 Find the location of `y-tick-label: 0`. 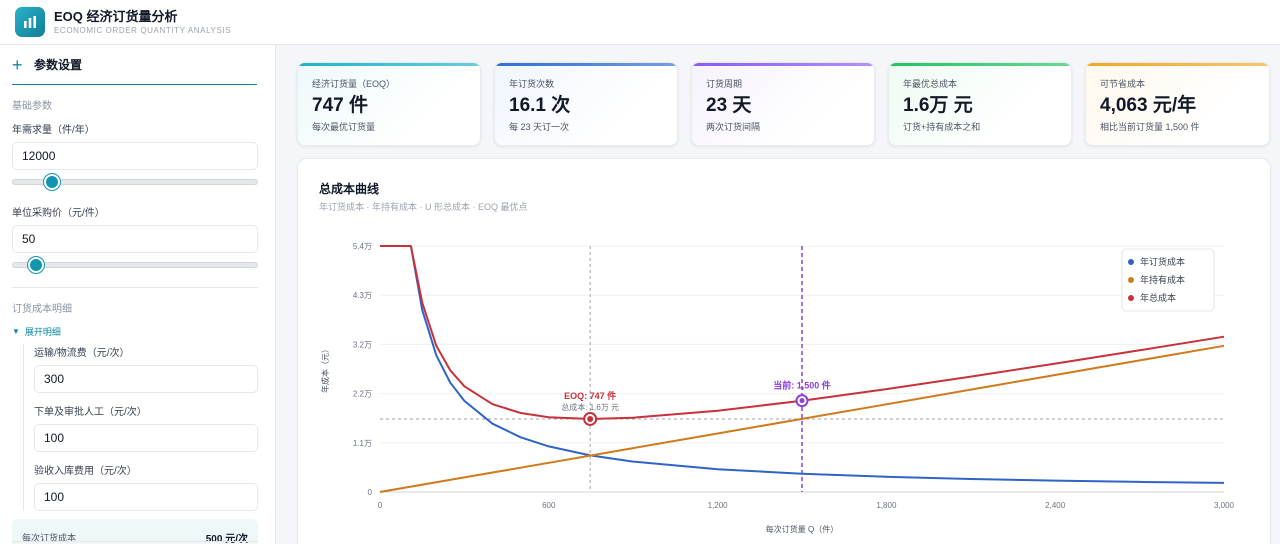

y-tick-label: 0 is located at coordinates (370, 492).